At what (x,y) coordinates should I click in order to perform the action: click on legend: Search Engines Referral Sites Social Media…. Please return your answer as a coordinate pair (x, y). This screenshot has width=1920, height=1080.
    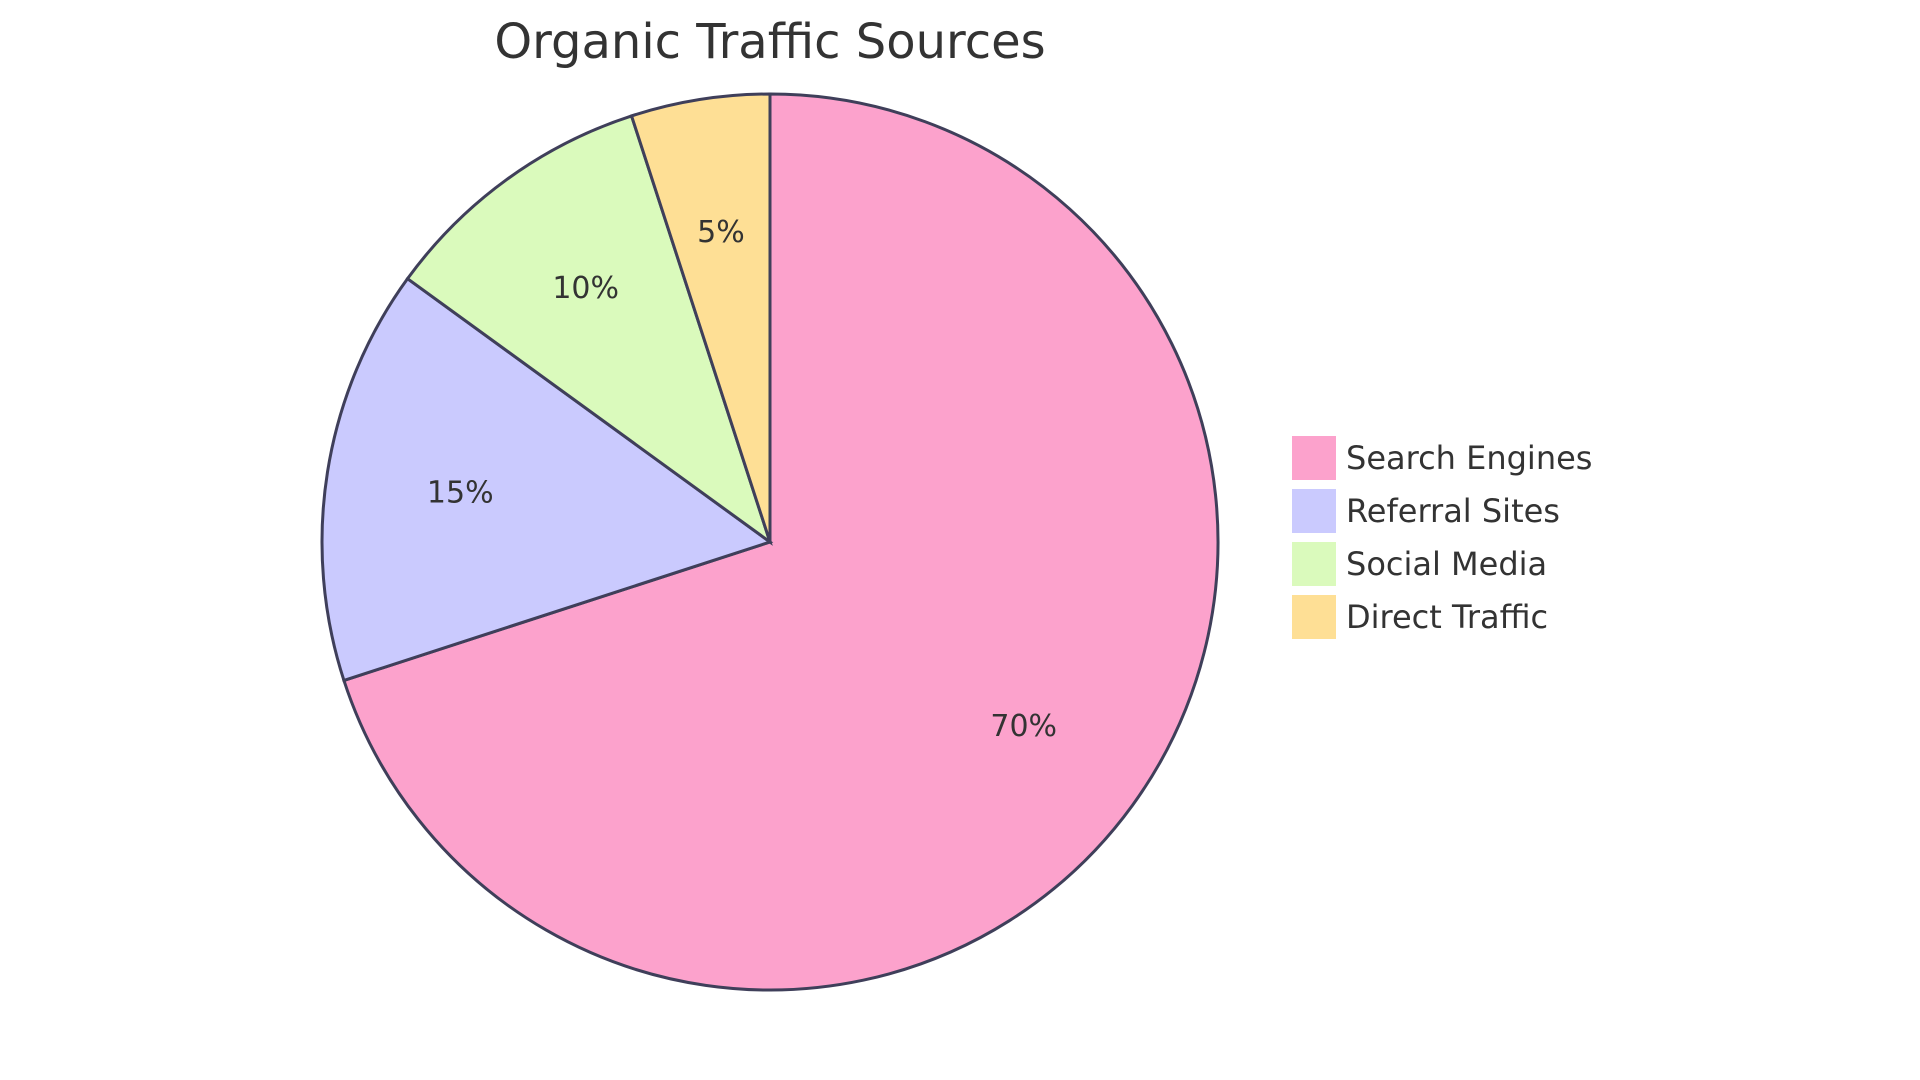
    Looking at the image, I should click on (1442, 537).